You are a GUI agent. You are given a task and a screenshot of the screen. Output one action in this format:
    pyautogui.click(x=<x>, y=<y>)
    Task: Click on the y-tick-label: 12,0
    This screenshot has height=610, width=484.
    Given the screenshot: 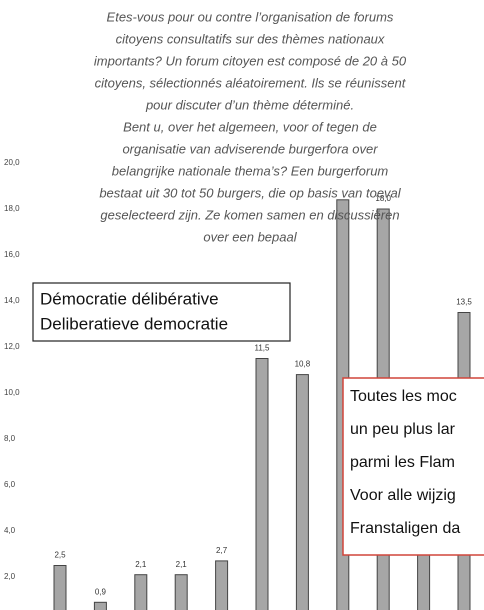 What is the action you would take?
    pyautogui.click(x=12, y=346)
    